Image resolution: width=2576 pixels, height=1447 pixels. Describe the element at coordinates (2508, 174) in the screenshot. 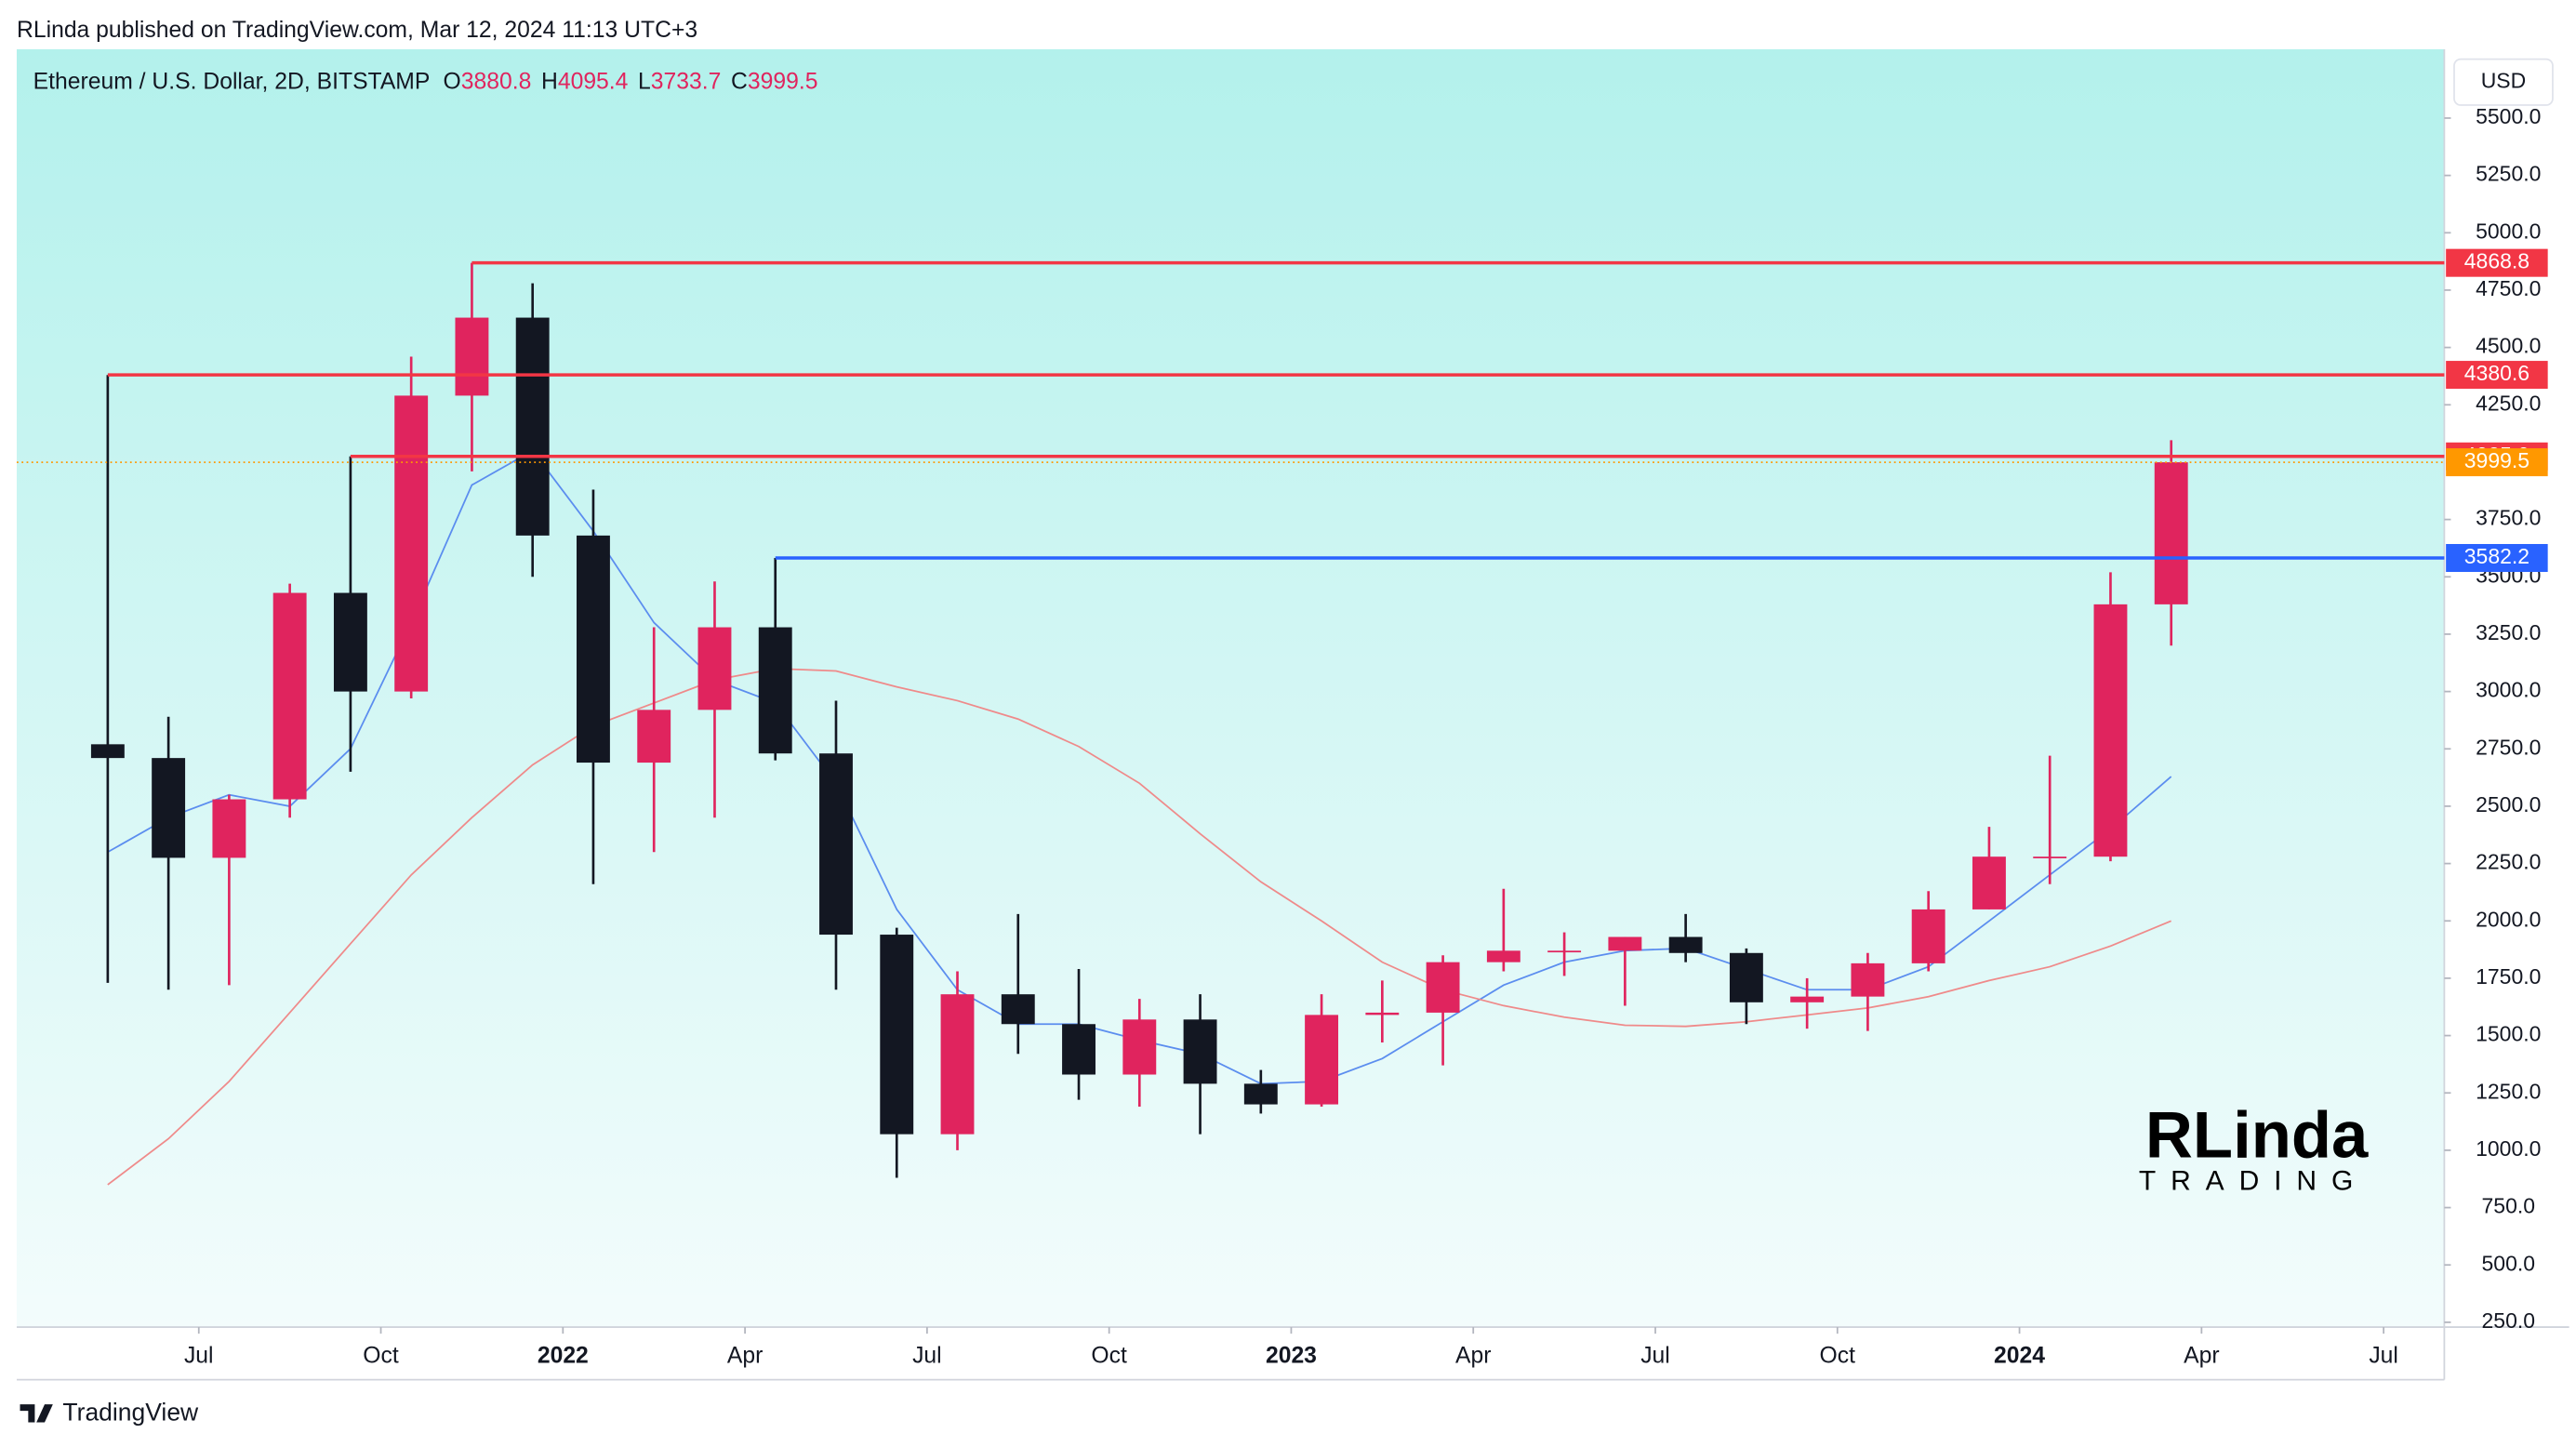

I see `y-tick-label: 5250.0` at that location.